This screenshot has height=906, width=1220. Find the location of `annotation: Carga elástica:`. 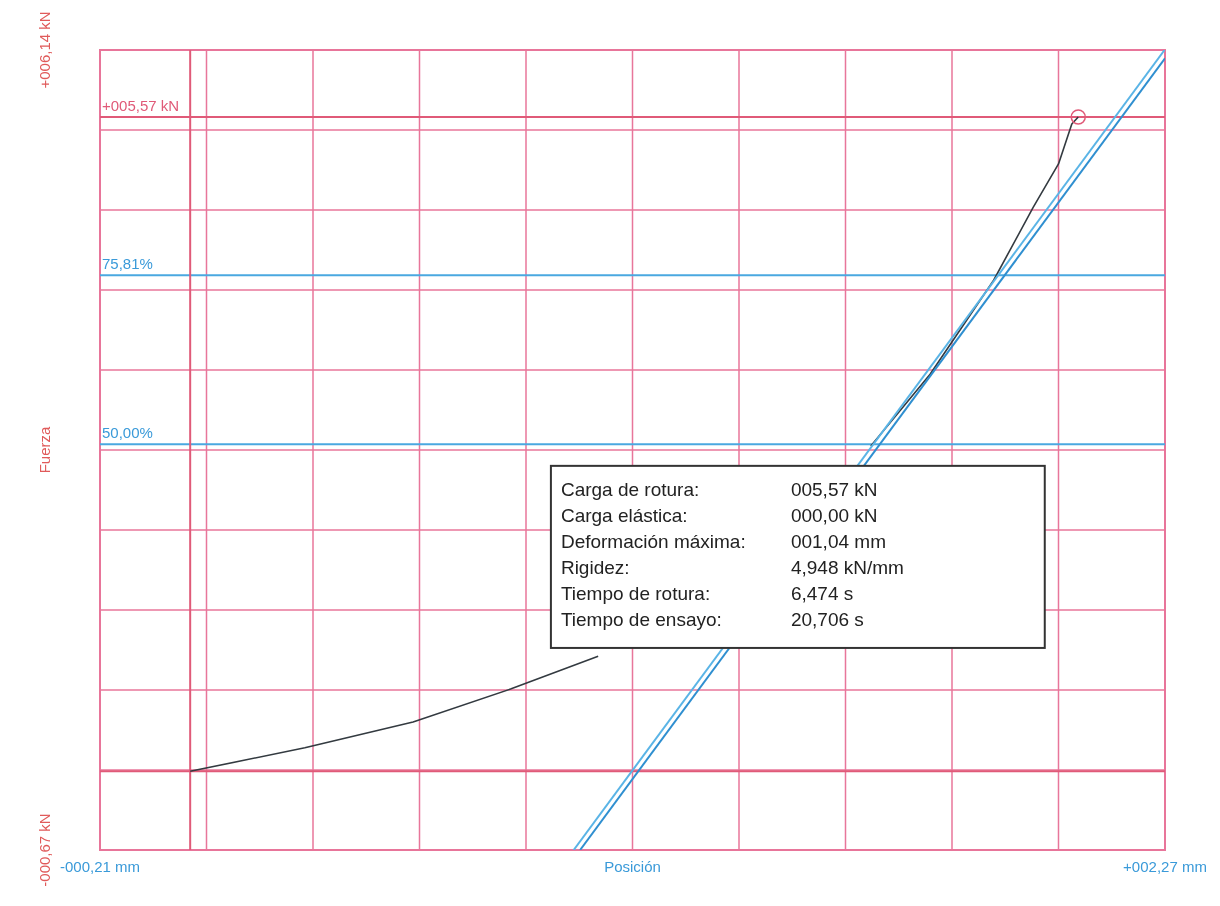

annotation: Carga elástica: is located at coordinates (624, 515).